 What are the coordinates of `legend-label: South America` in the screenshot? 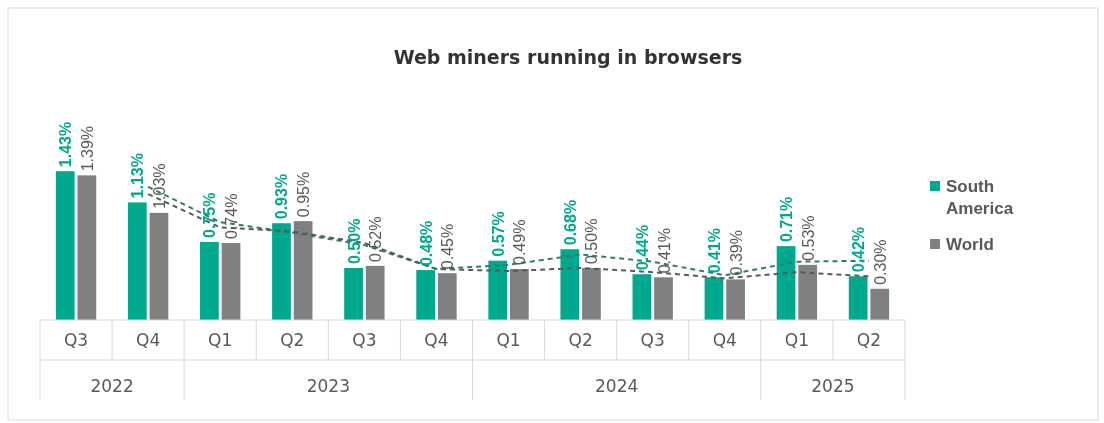 It's located at (980, 197).